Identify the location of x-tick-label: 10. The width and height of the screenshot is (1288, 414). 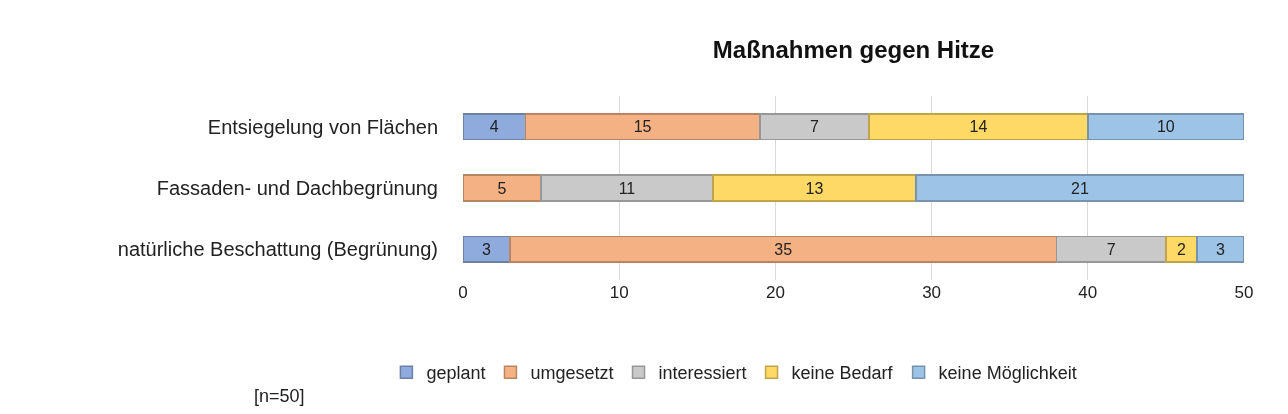
(619, 292).